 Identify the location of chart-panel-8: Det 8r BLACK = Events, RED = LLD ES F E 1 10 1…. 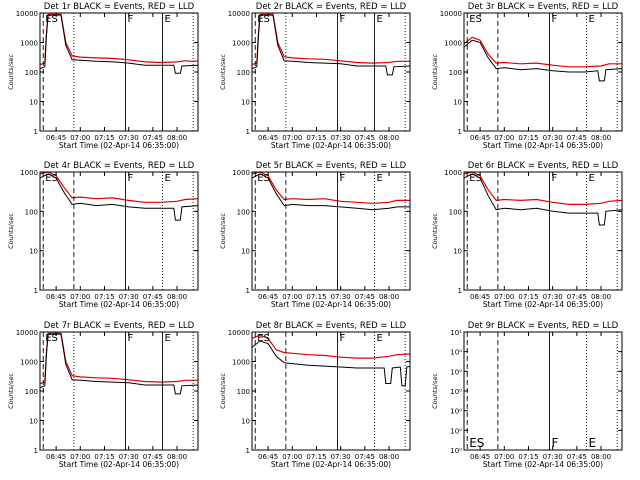
(315, 395).